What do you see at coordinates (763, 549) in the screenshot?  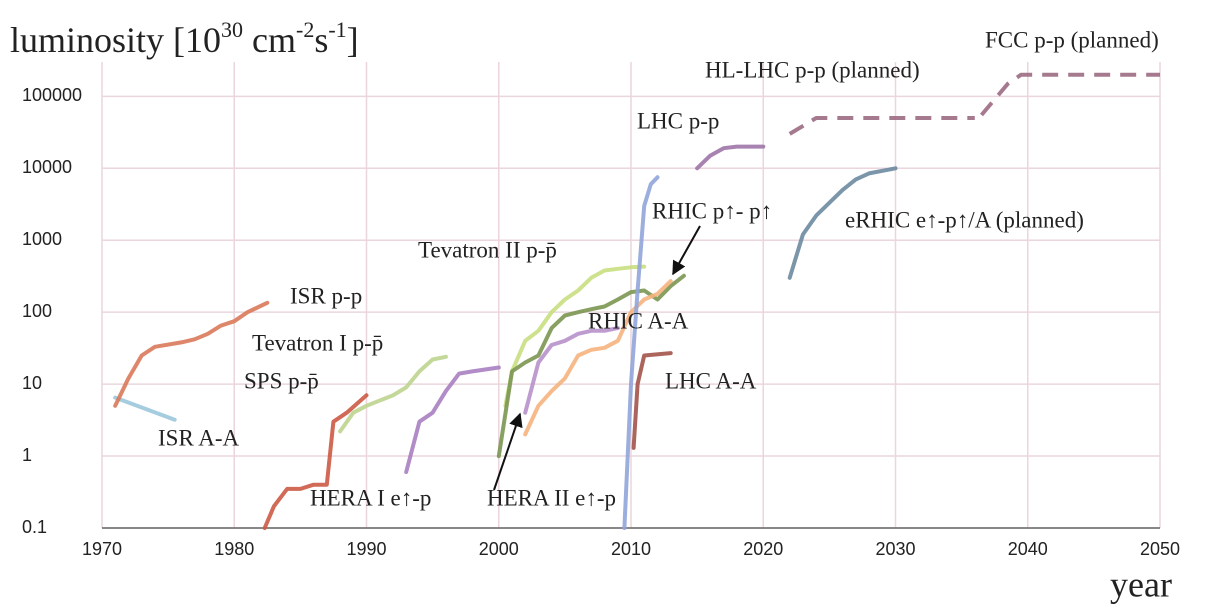 I see `x-tick-label: 2020` at bounding box center [763, 549].